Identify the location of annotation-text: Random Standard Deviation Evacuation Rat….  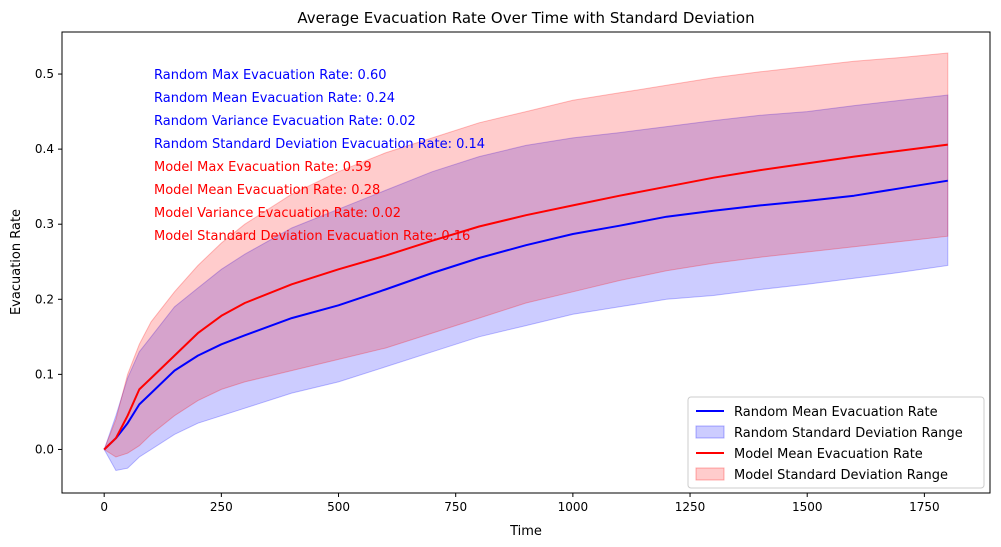
(319, 144).